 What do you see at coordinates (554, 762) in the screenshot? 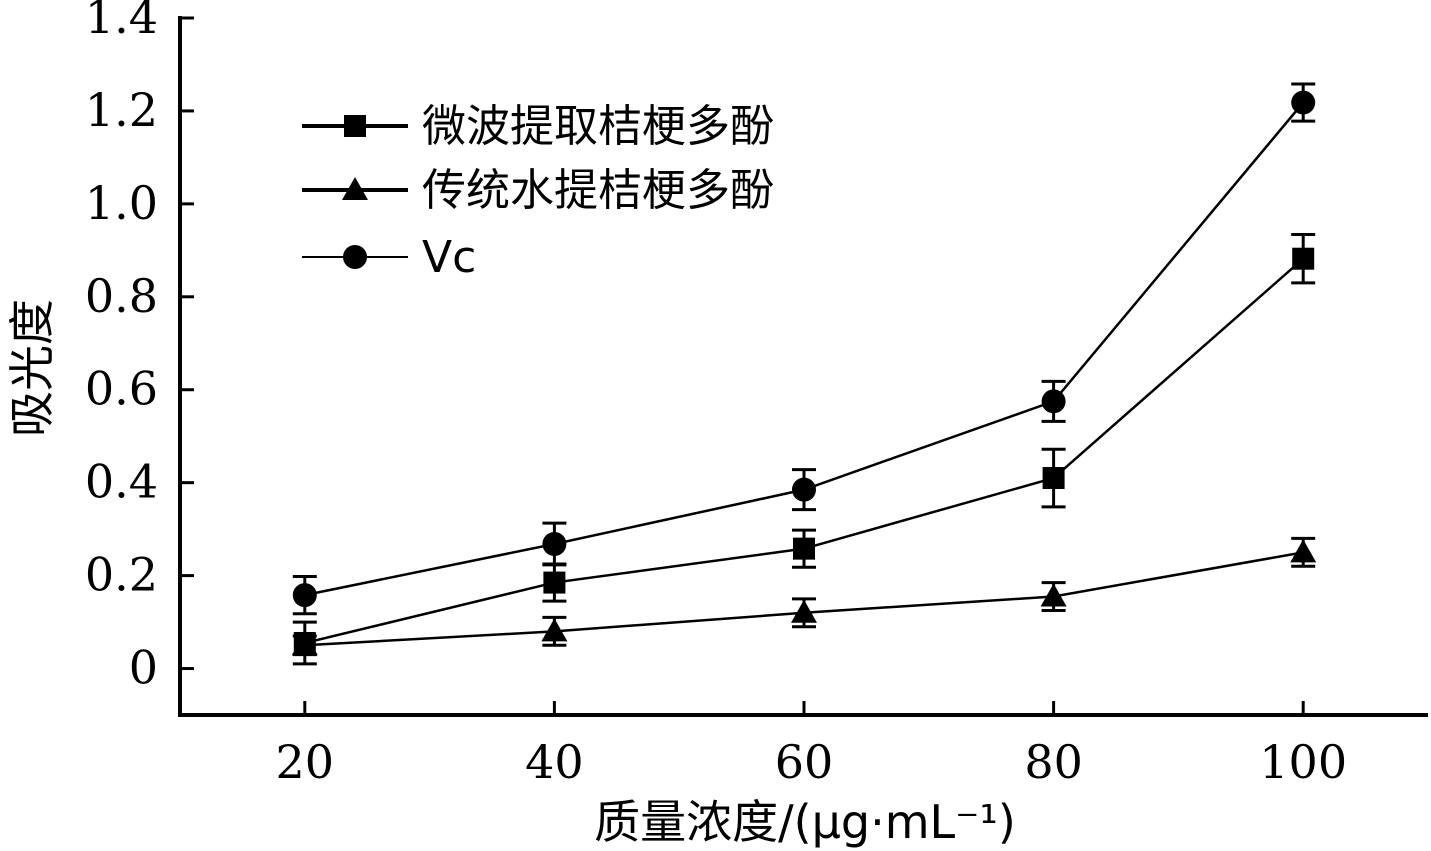
I see `x-tick-label: 40` at bounding box center [554, 762].